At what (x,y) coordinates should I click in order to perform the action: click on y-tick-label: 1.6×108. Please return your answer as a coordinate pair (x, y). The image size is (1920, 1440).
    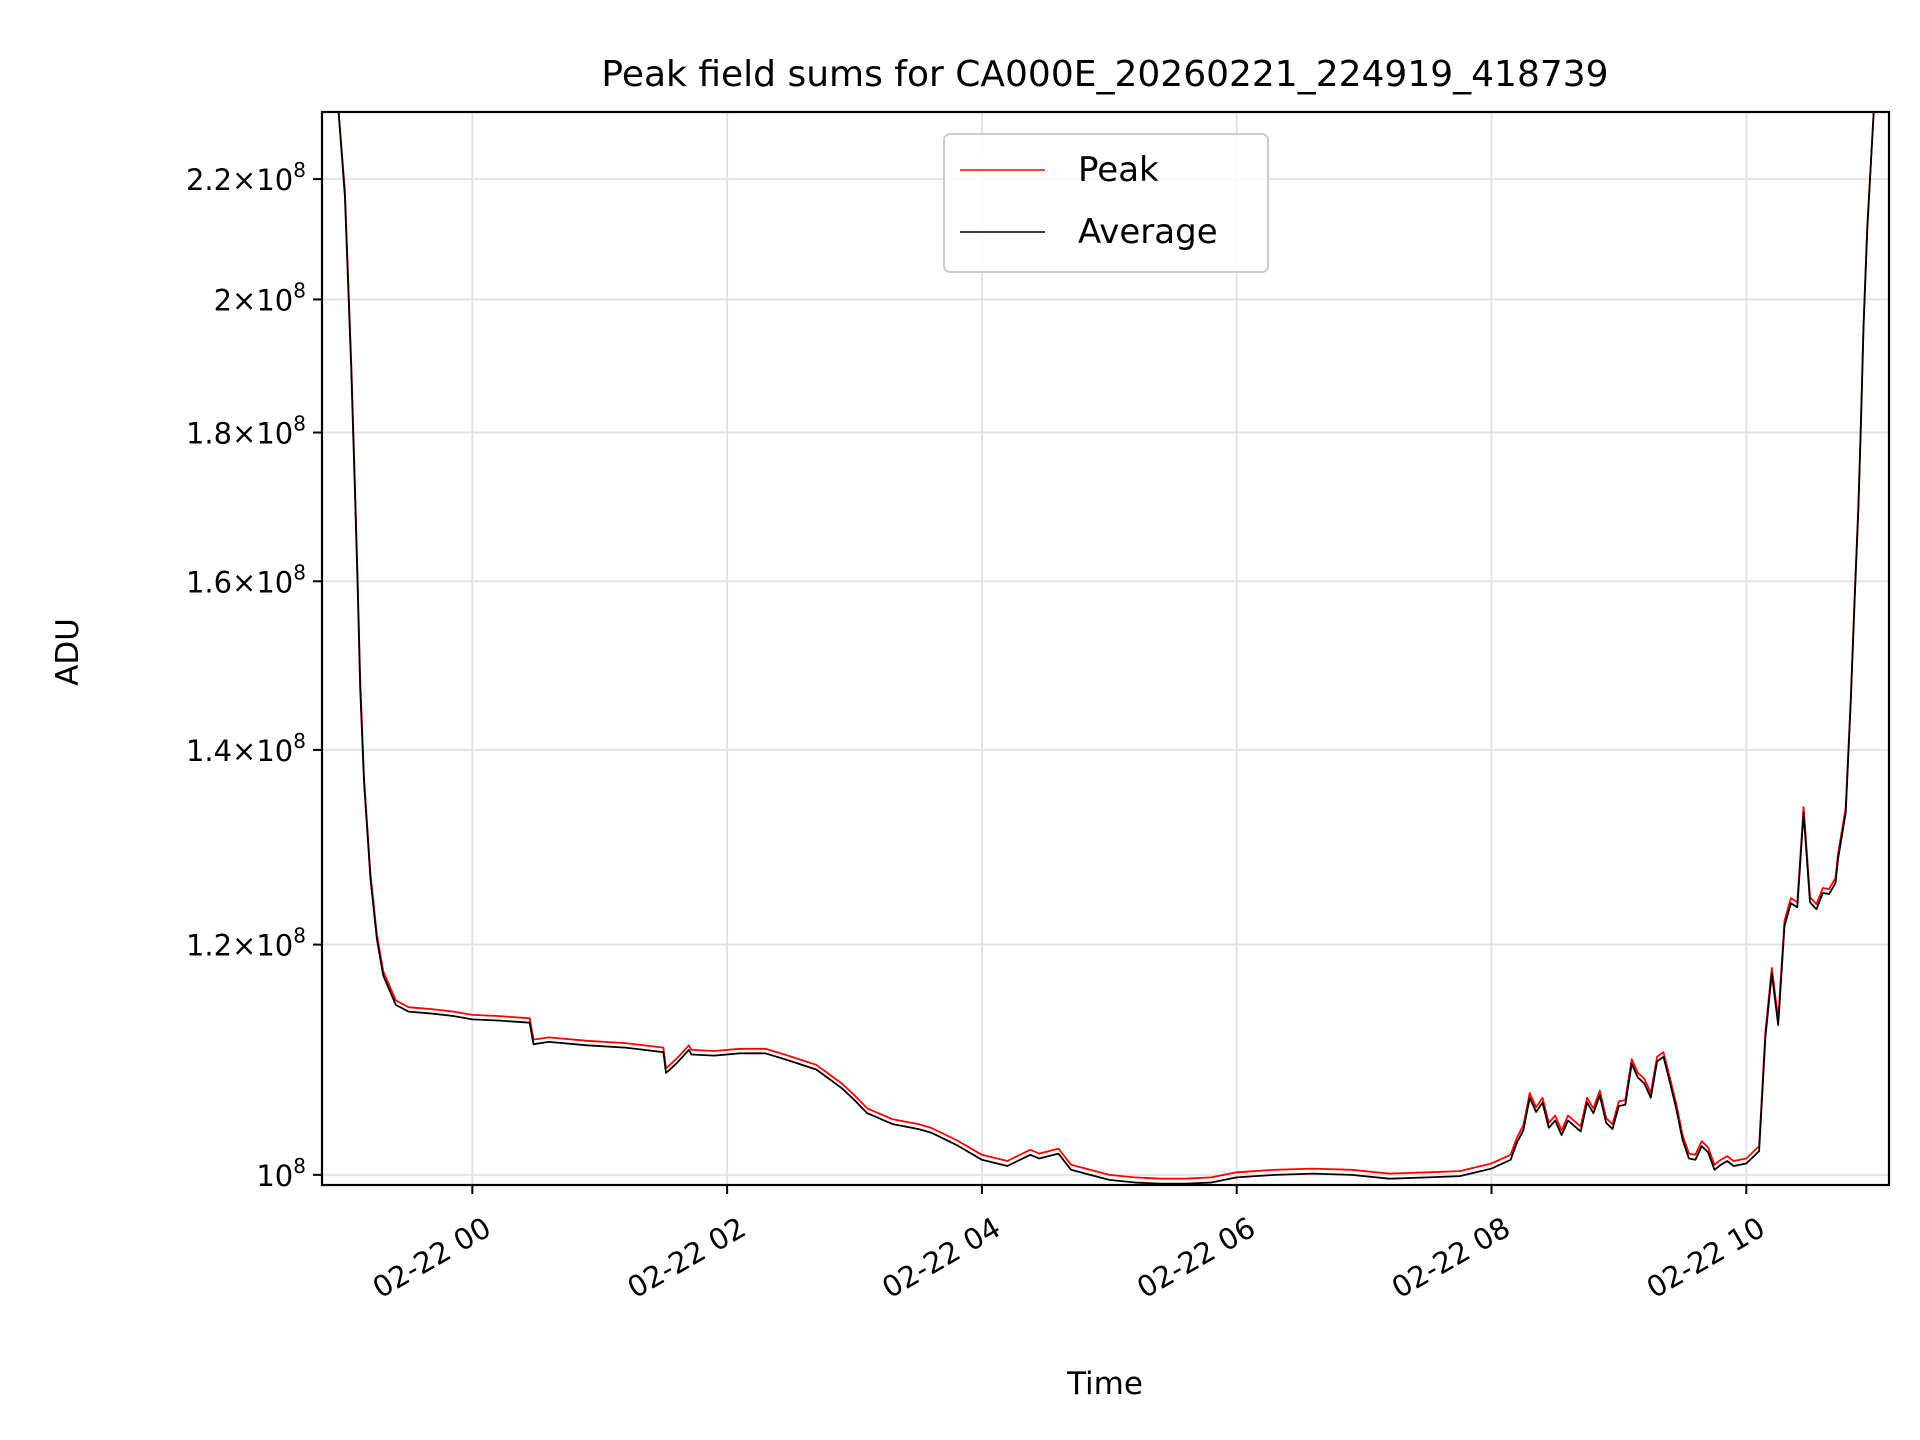
    Looking at the image, I should click on (246, 579).